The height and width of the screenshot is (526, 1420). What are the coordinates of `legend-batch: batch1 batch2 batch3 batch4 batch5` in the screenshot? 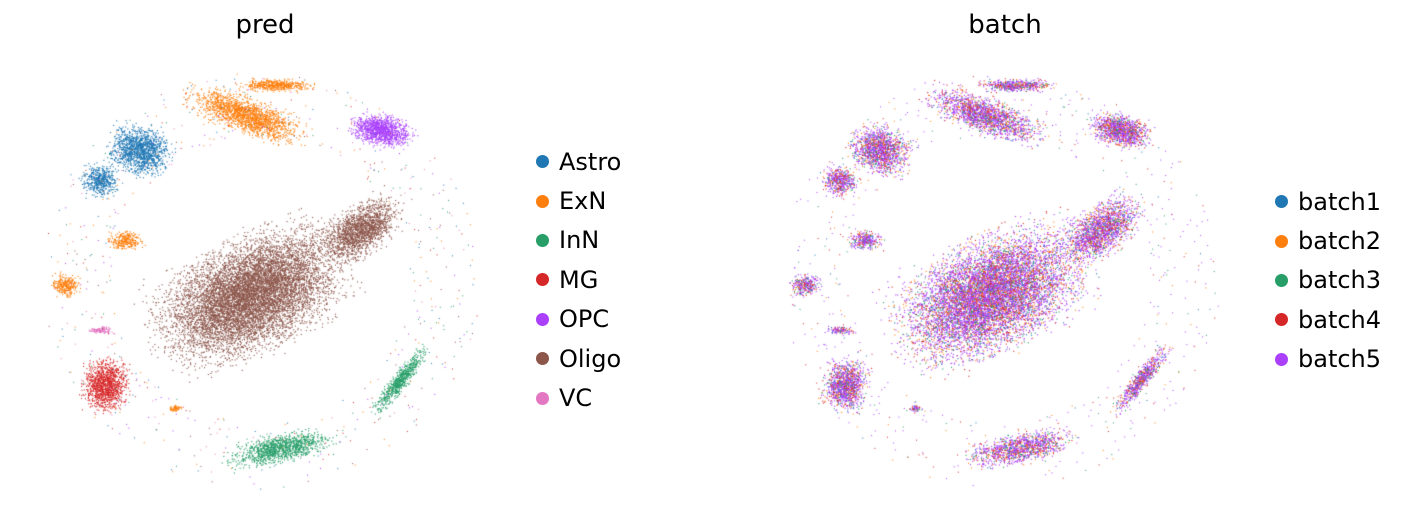 It's located at (1328, 280).